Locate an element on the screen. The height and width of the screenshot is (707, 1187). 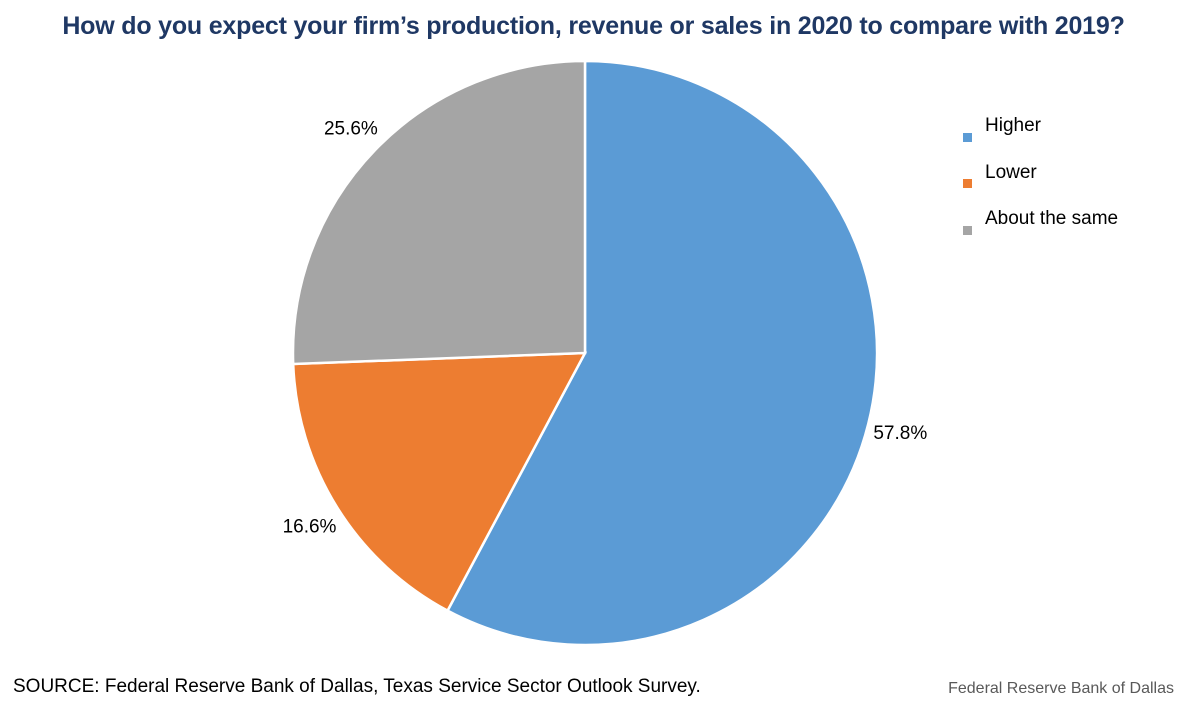
legend-swatch-higher is located at coordinates (967, 137).